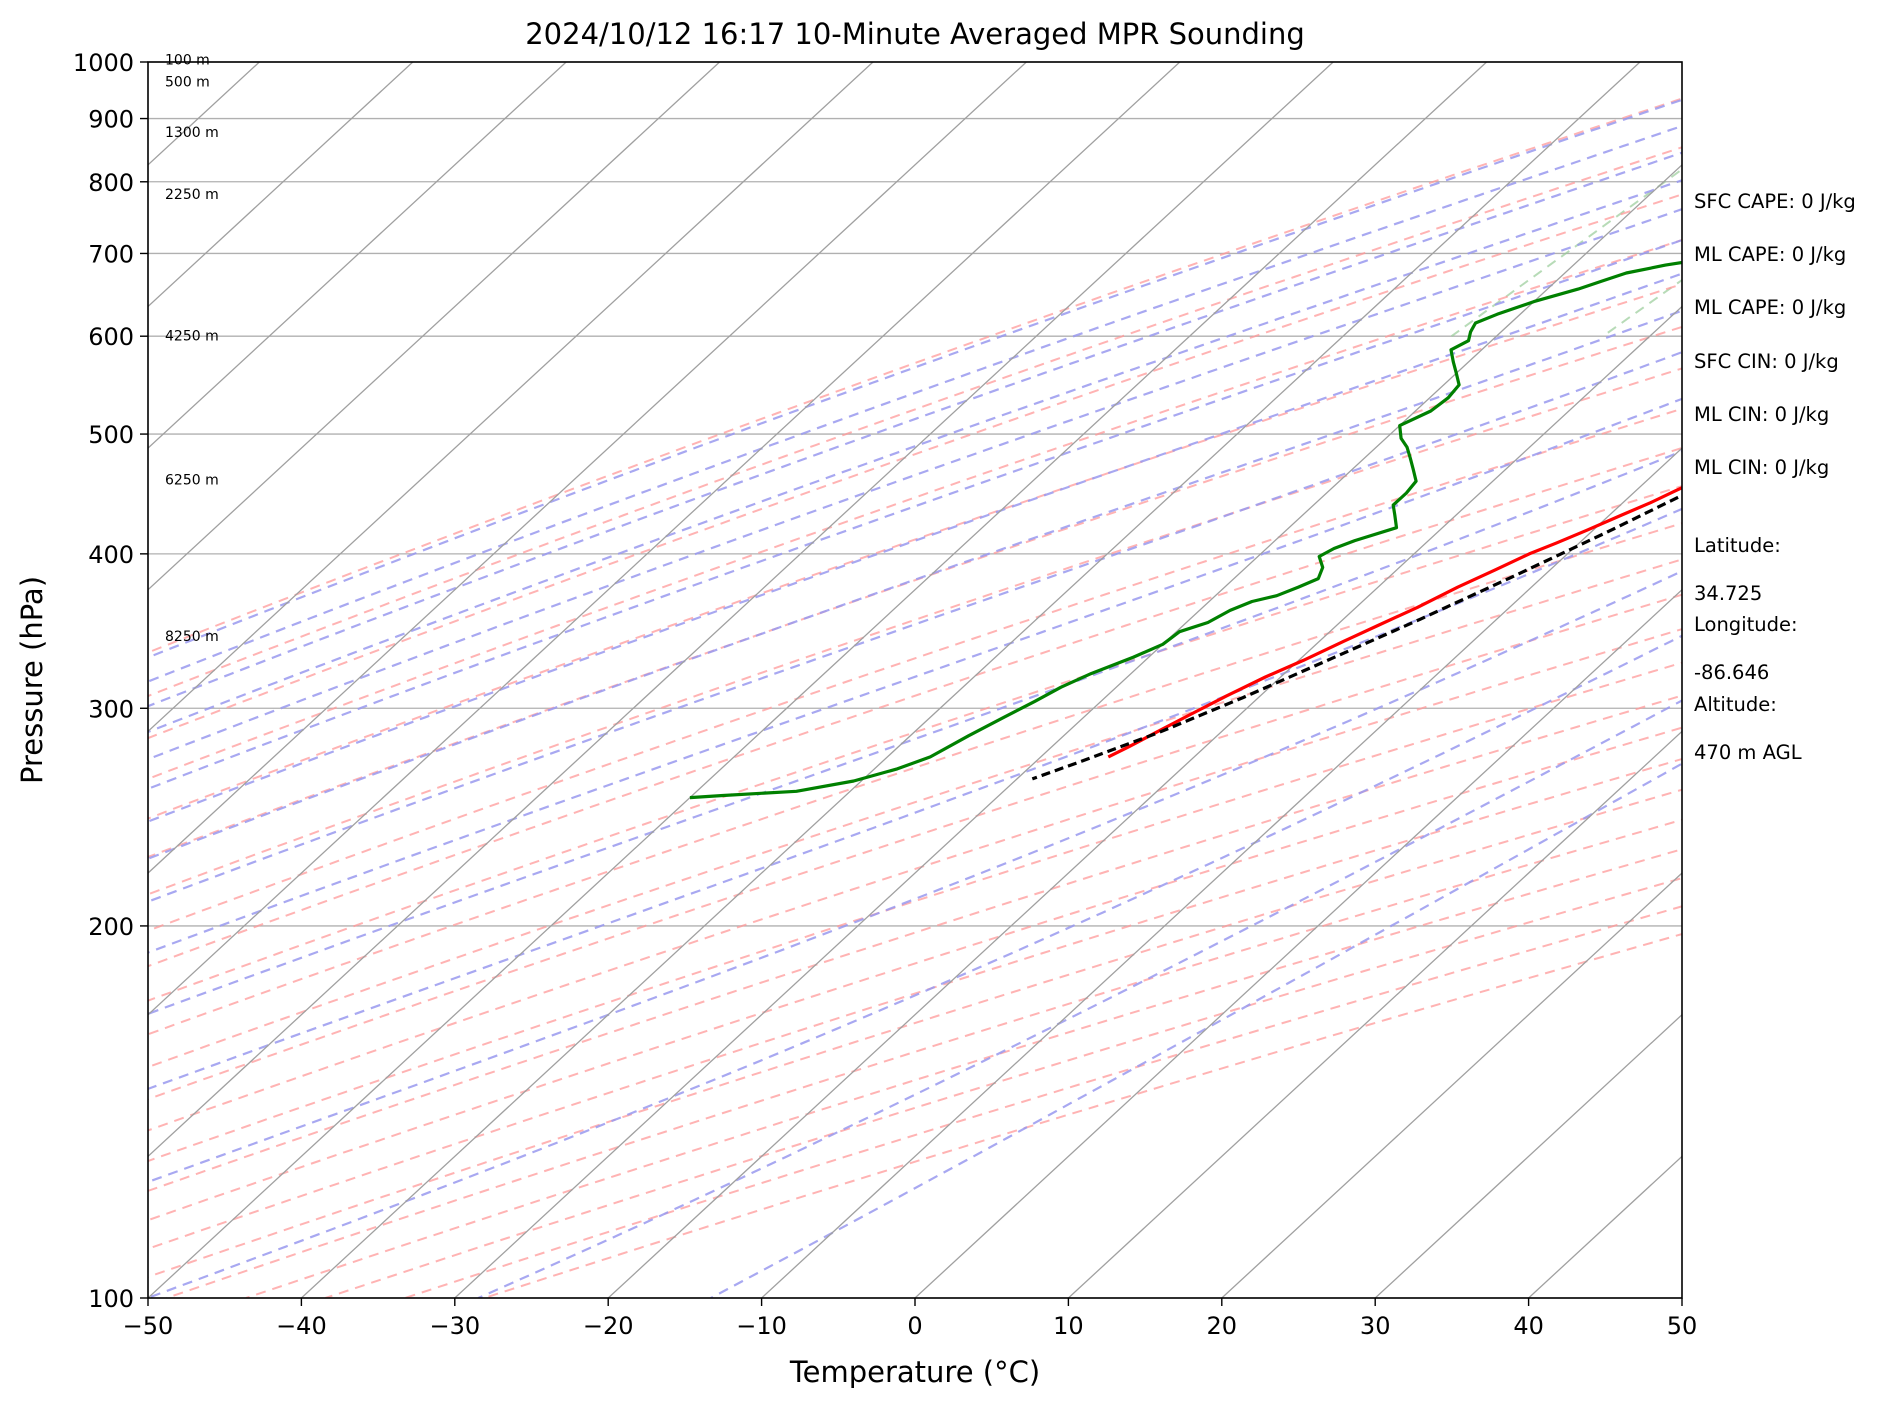 This screenshot has width=1893, height=1406. I want to click on x-tick-label: −10, so click(761, 1326).